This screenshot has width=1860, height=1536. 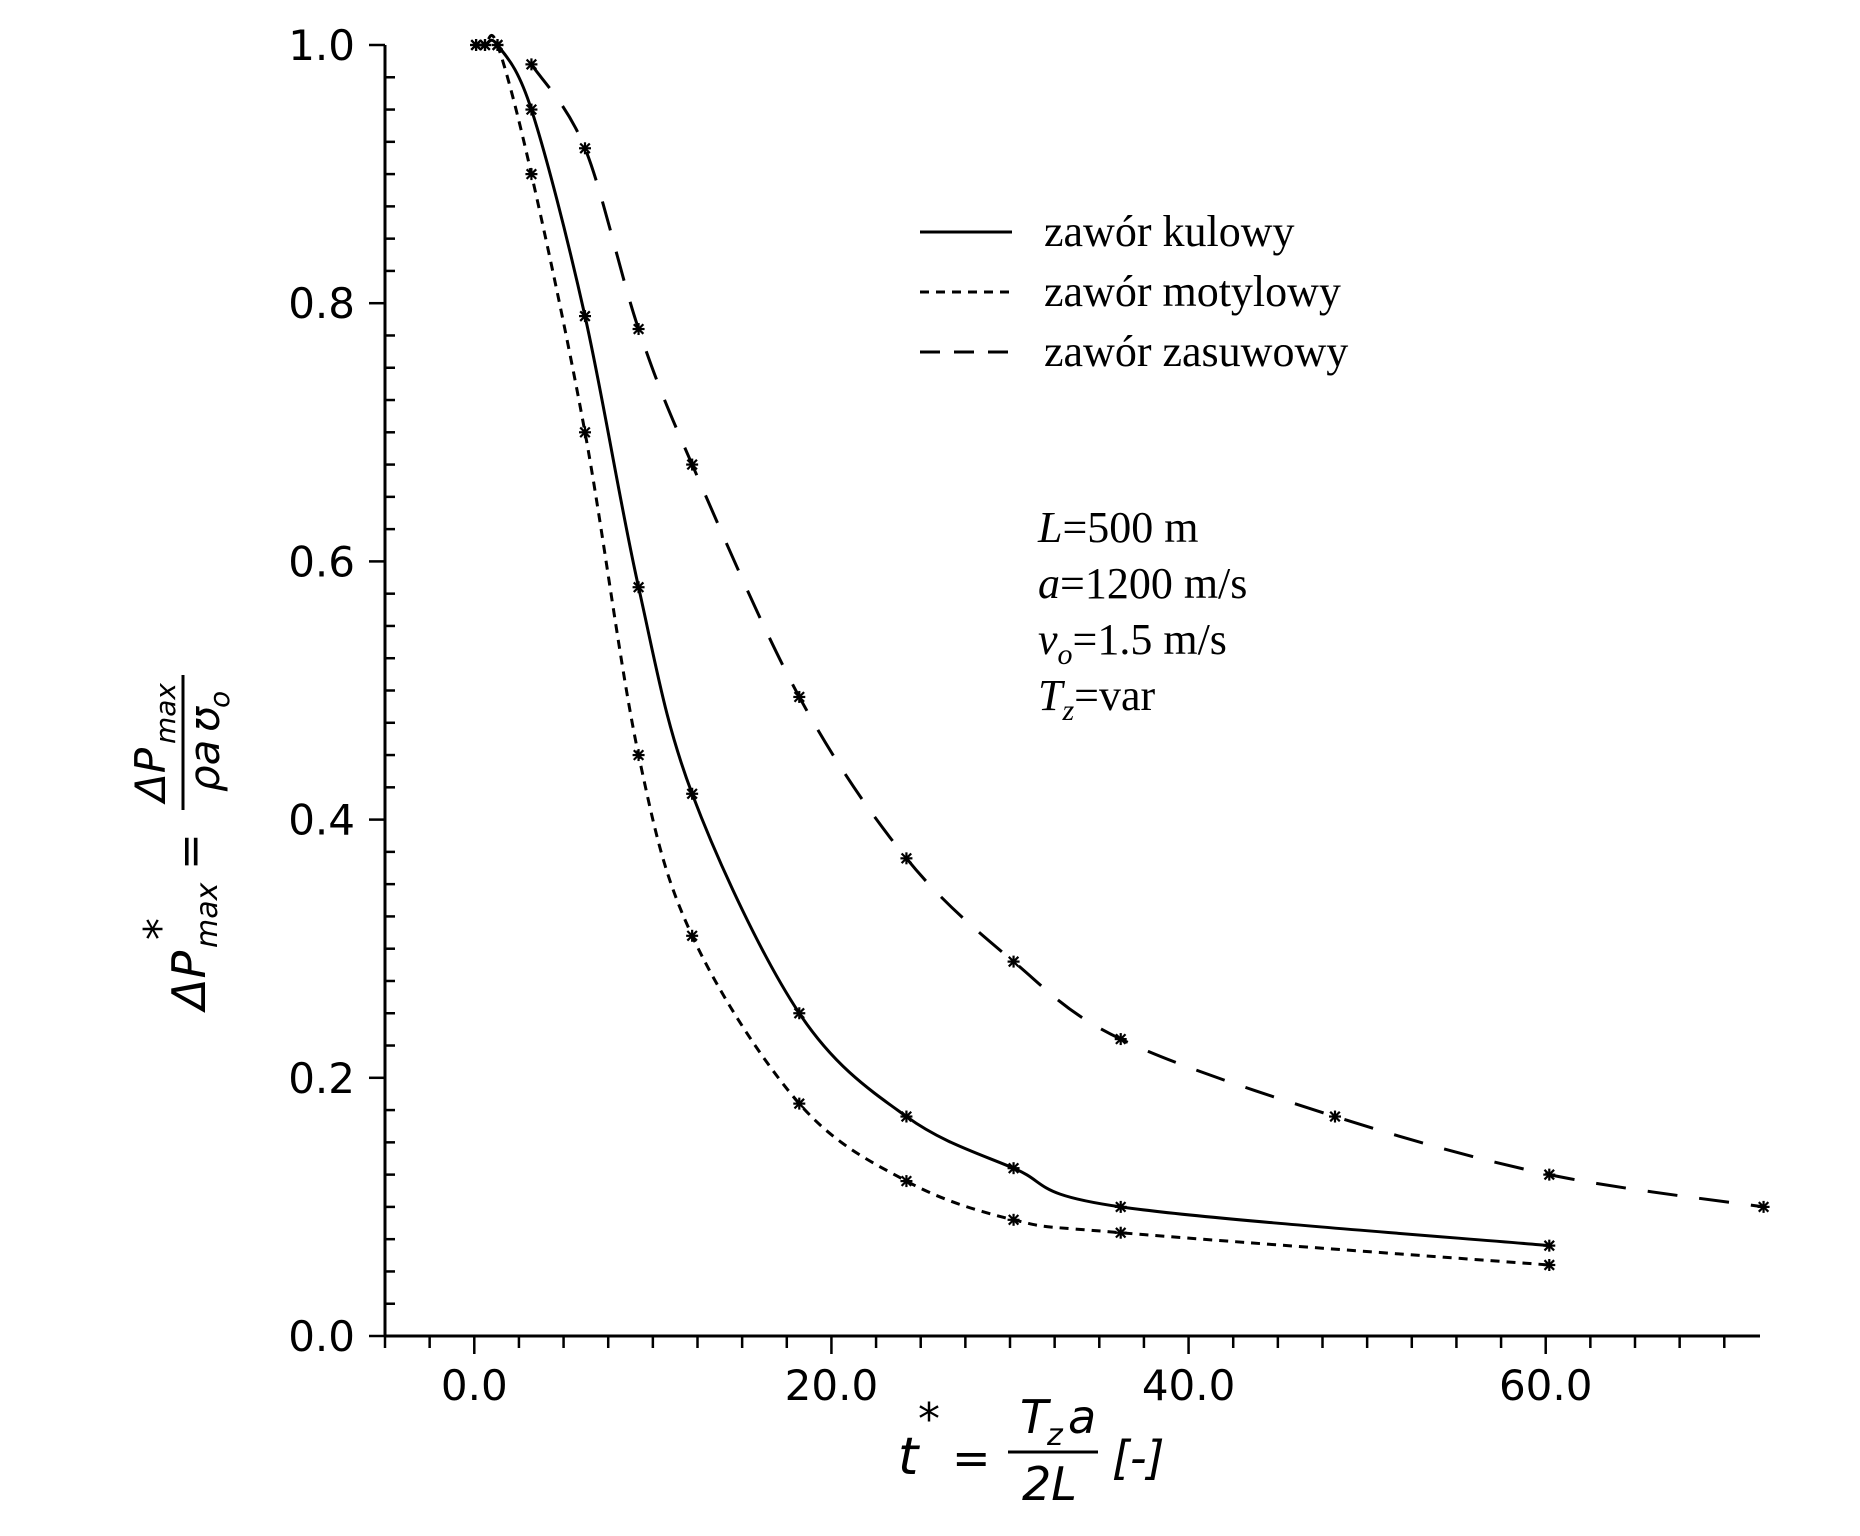 What do you see at coordinates (1031, 1450) in the screenshot?
I see `x-axis-label: t * = T z a 2L [-]` at bounding box center [1031, 1450].